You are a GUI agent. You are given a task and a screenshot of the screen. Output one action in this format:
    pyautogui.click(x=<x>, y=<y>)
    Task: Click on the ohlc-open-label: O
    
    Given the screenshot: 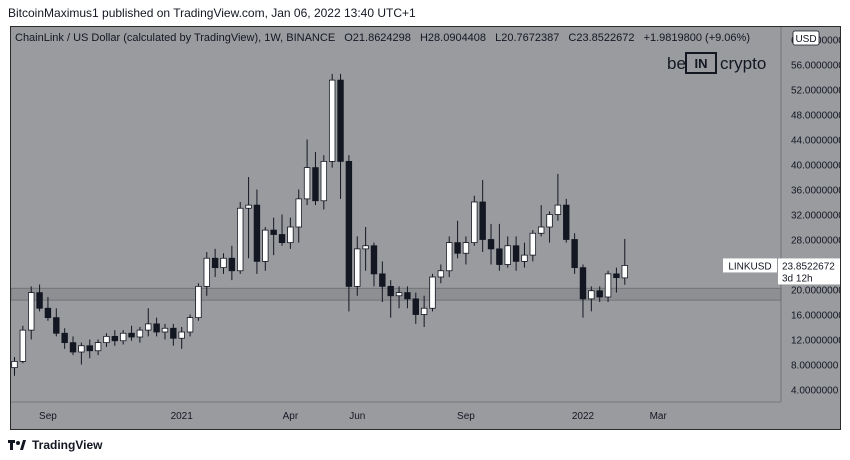 What is the action you would take?
    pyautogui.click(x=348, y=38)
    